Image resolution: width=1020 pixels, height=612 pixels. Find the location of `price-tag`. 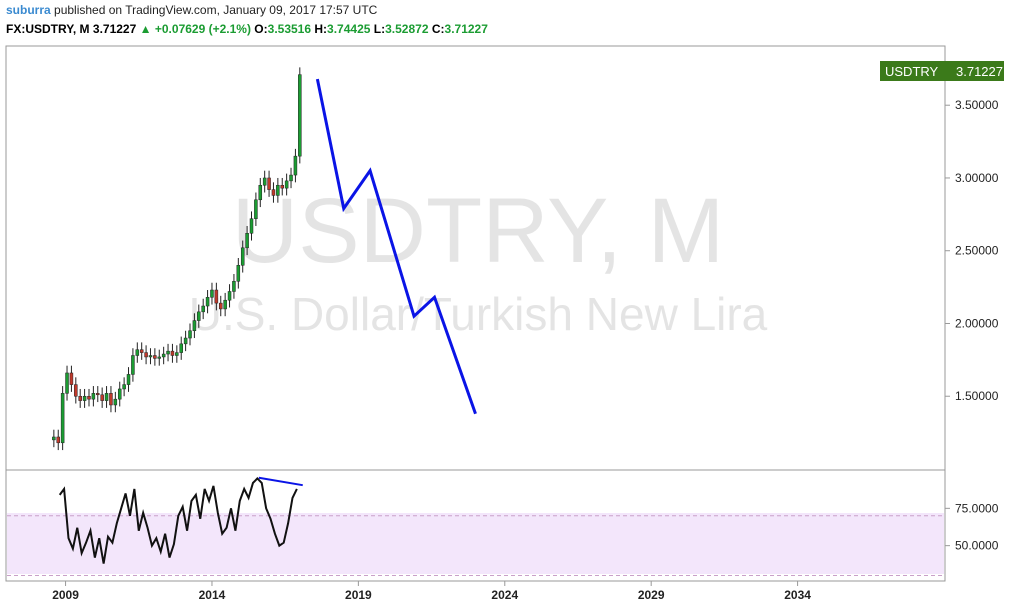

price-tag is located at coordinates (913, 71).